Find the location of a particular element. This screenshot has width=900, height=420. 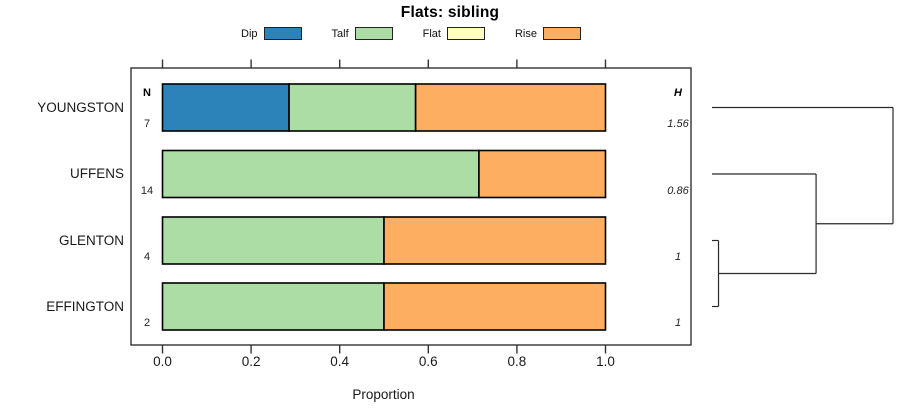

legend-swatch-flat is located at coordinates (465, 33).